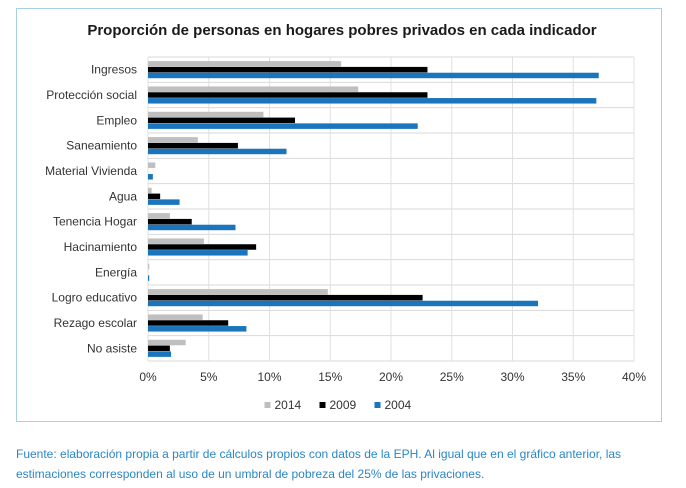 The image size is (686, 488). I want to click on category-label: Ingresos, so click(114, 70).